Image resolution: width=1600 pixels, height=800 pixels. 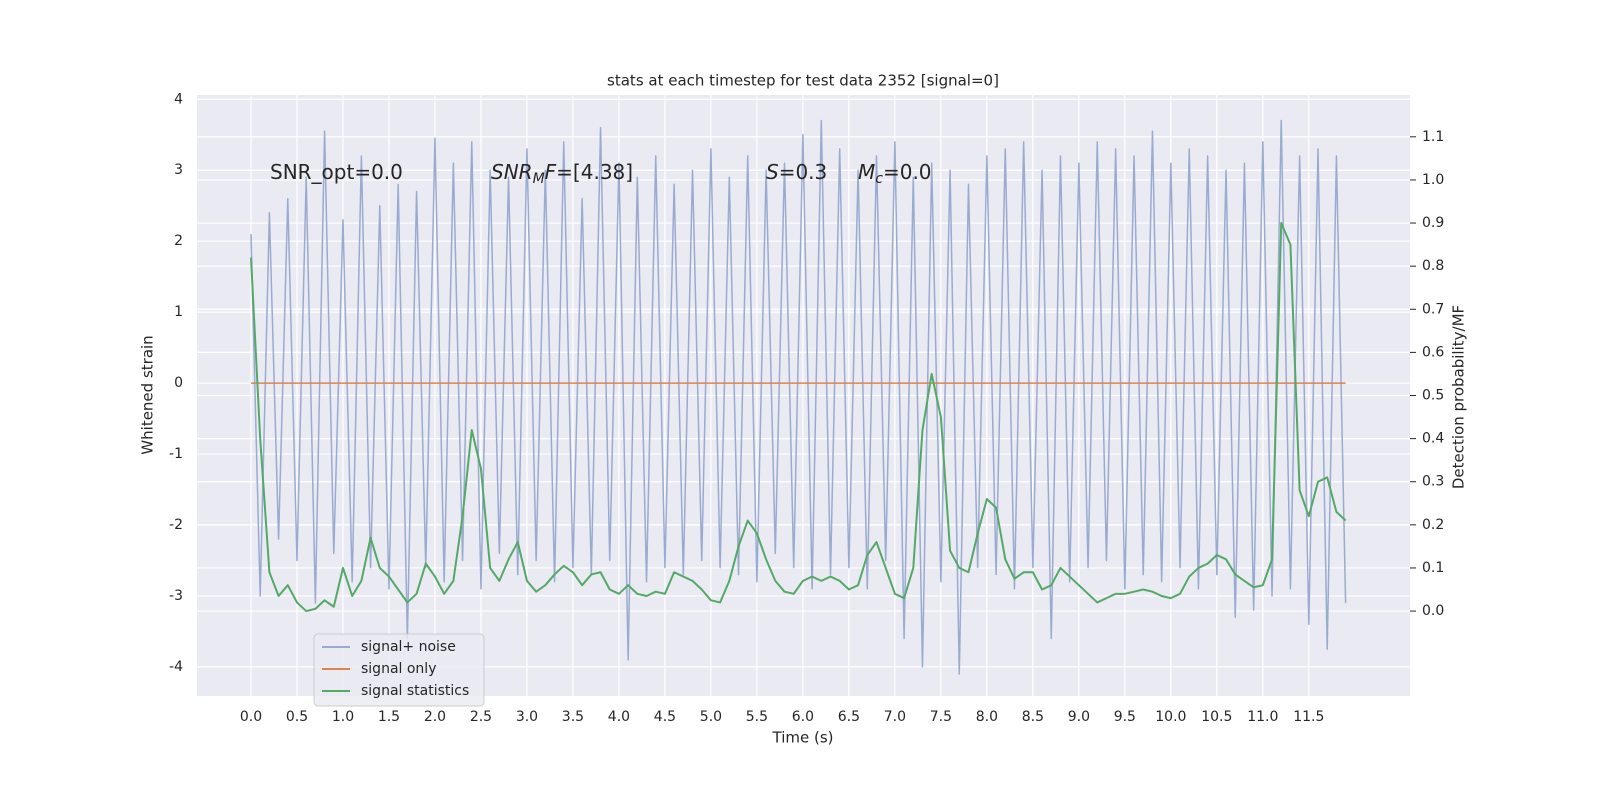 I want to click on y2-tick-label: 0.4, so click(x=1433, y=439).